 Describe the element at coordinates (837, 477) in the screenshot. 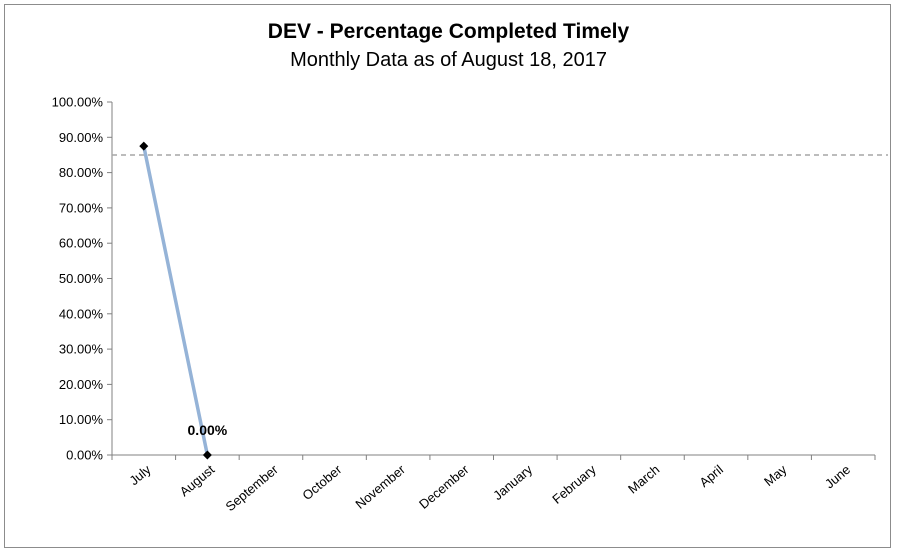

I see `x-tick-label: June` at that location.